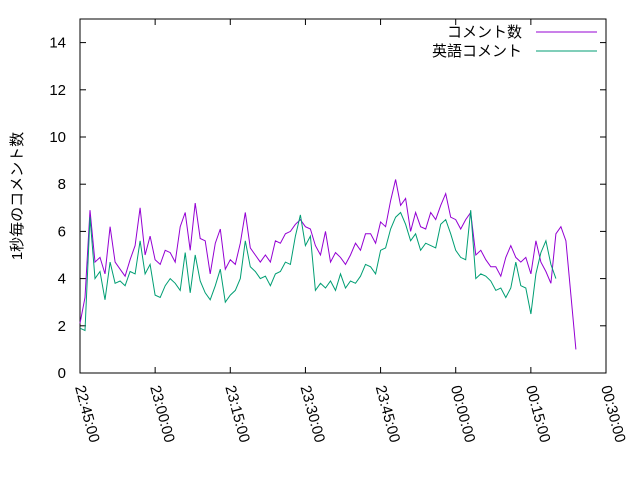  What do you see at coordinates (313, 414) in the screenshot?
I see `x-tick-label: 23:30:00` at bounding box center [313, 414].